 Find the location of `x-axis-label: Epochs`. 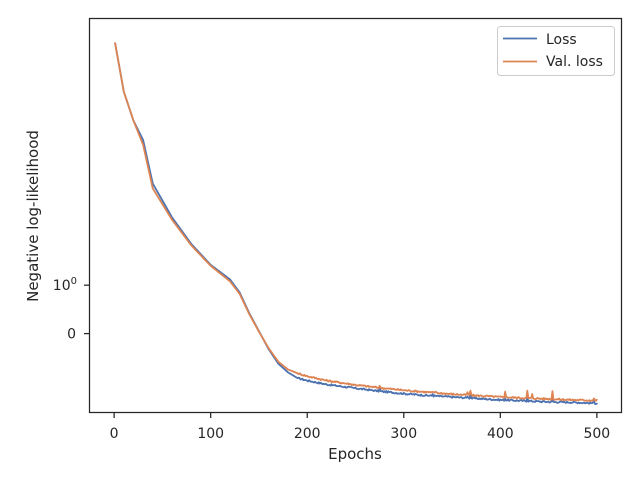

x-axis-label: Epochs is located at coordinates (355, 454).